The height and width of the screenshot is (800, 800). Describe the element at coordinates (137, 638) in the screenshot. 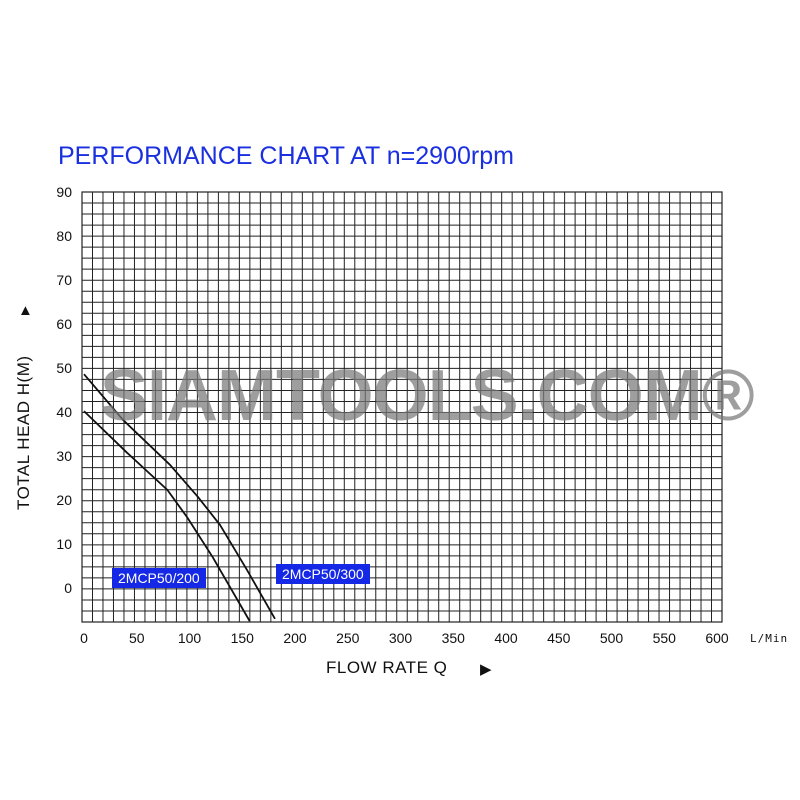

I see `x-tick-label: 50` at that location.